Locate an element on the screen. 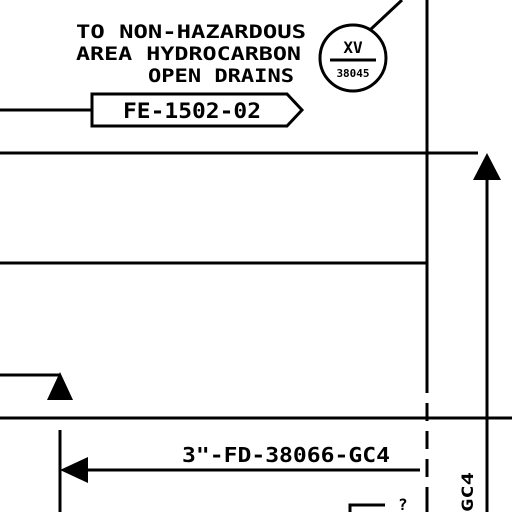 The width and height of the screenshot is (512, 512). bottom-fragment-box is located at coordinates (366, 507).